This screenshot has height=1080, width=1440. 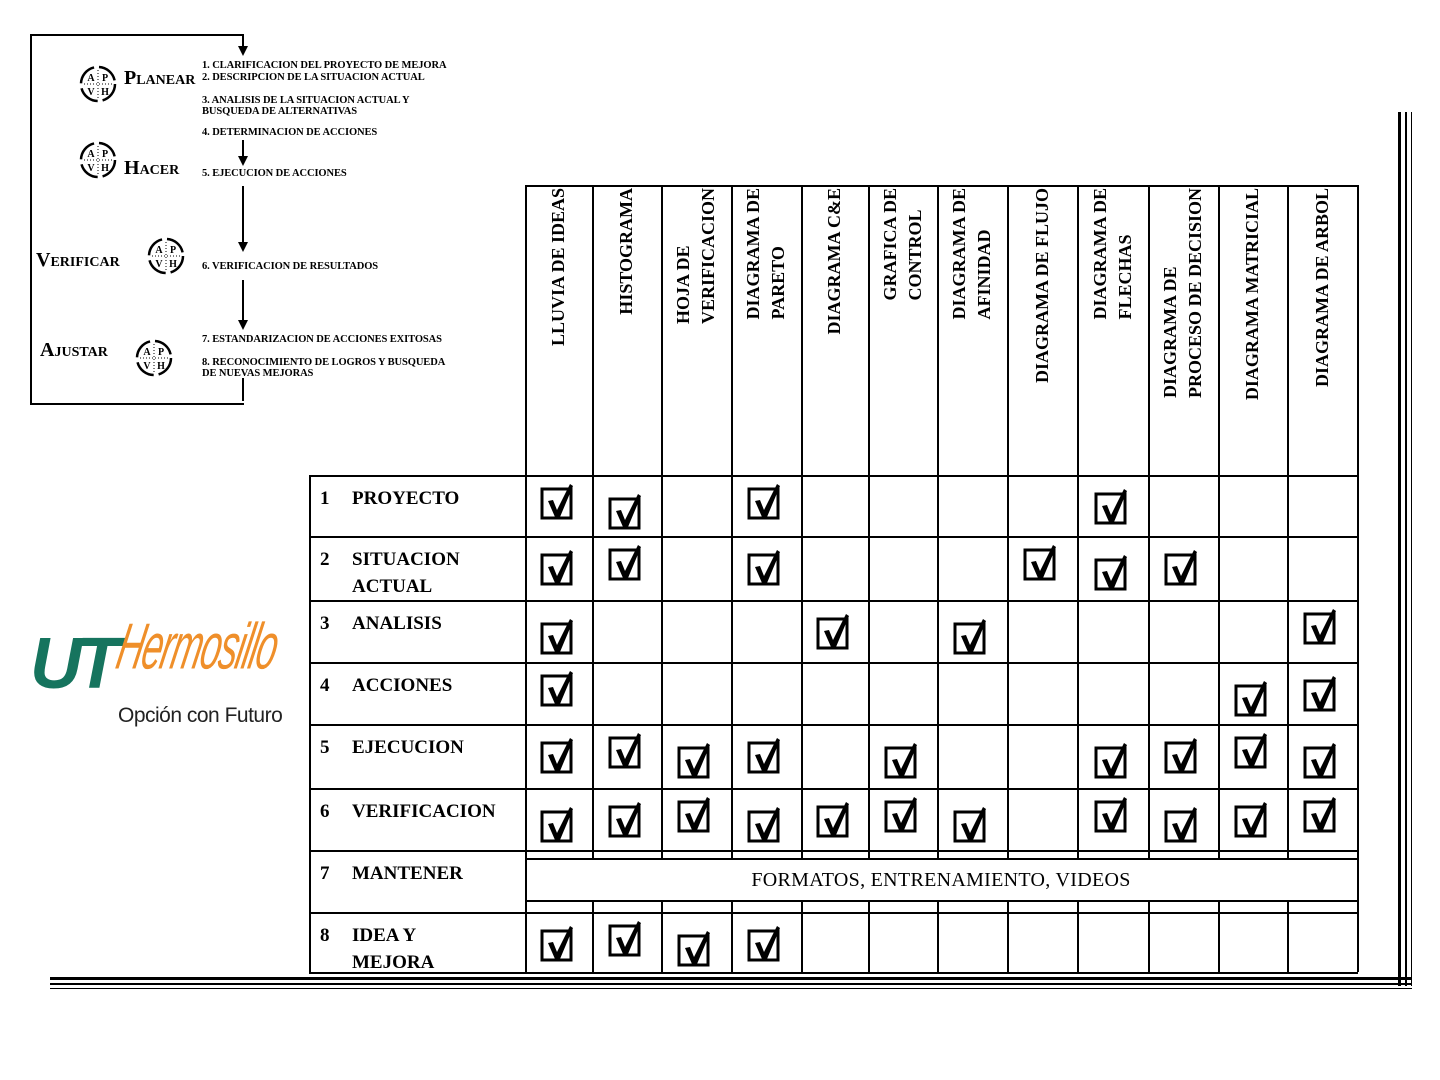 What do you see at coordinates (47, 350) in the screenshot?
I see `phase-initial: A` at bounding box center [47, 350].